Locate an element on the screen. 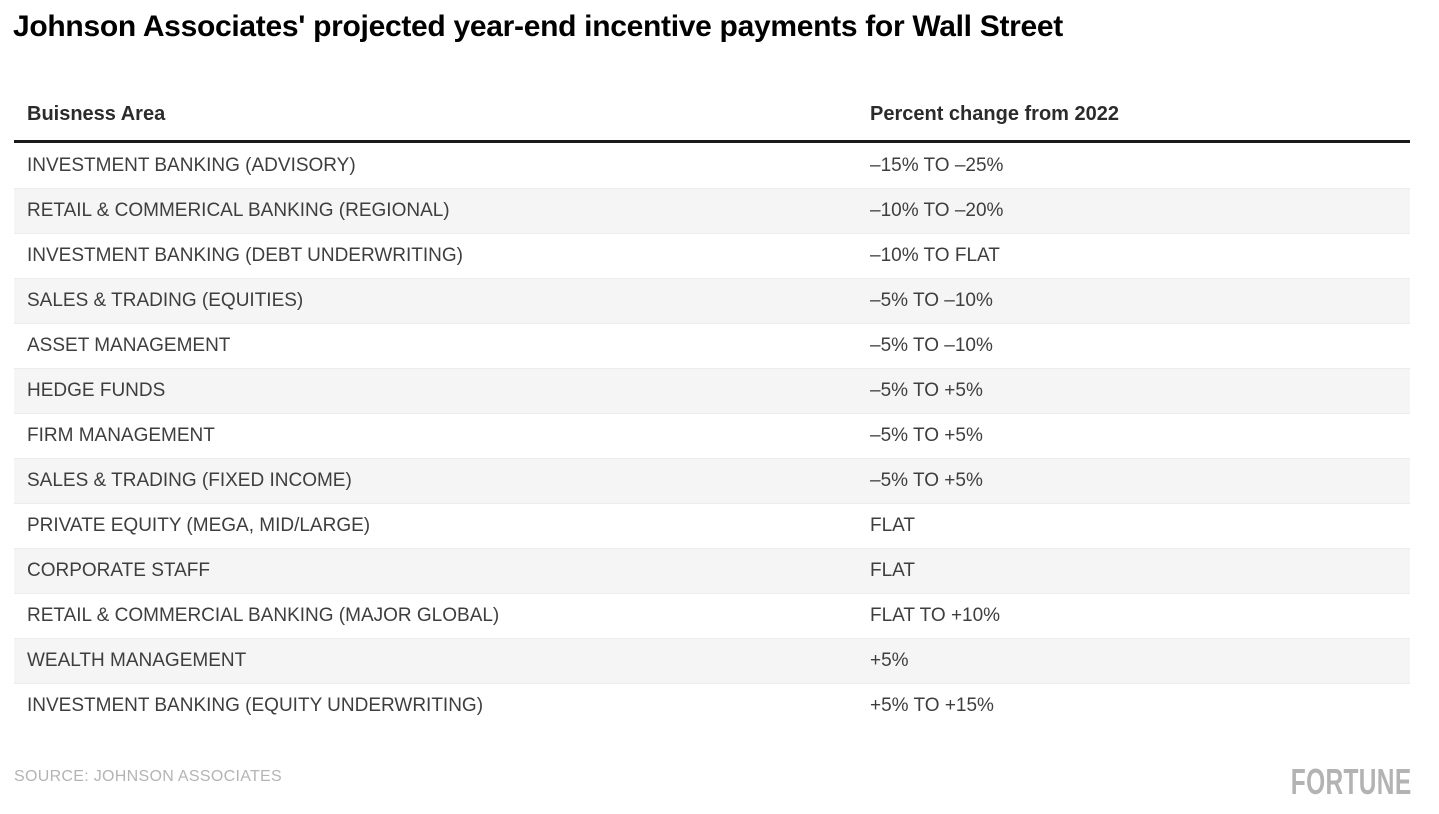  table-row: PRIVATE EQUITY (MEGA, MID/LARGE) FLAT is located at coordinates (712, 525).